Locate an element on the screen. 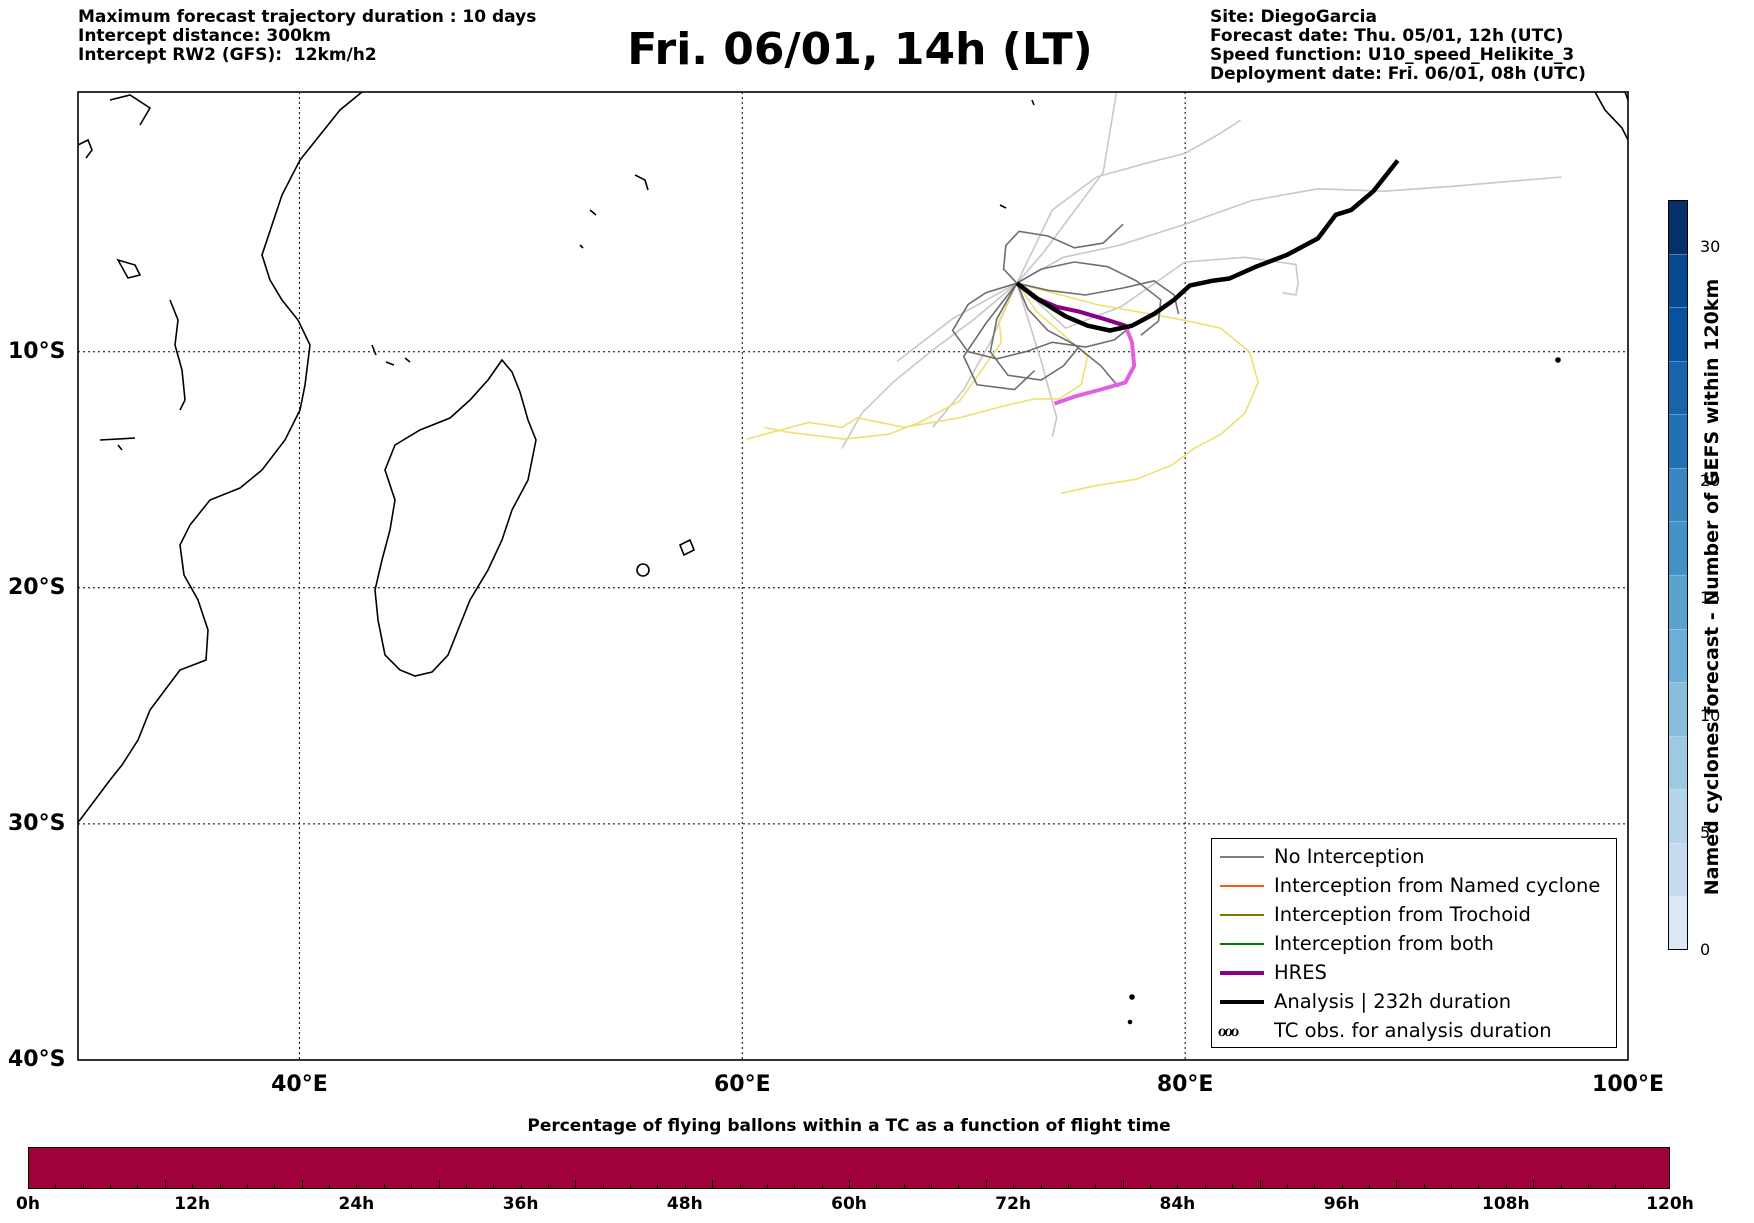 The image size is (1754, 1223). lon-label-60e: 60°E is located at coordinates (742, 1084).